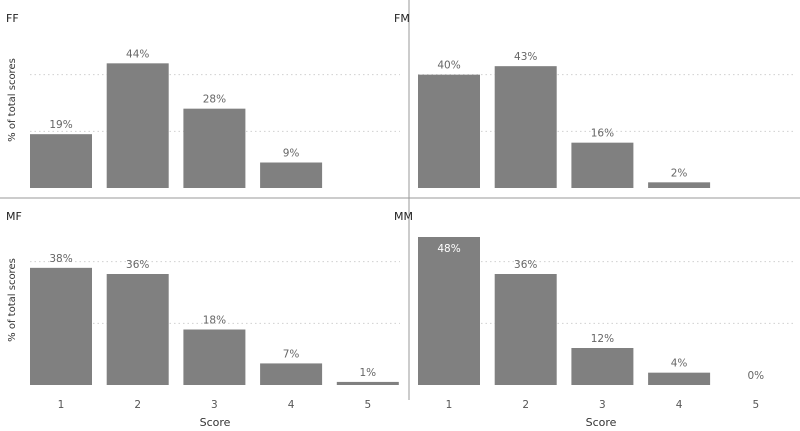 The height and width of the screenshot is (431, 800). Describe the element at coordinates (448, 66) in the screenshot. I see `data-label-fm-1: 40%` at that location.